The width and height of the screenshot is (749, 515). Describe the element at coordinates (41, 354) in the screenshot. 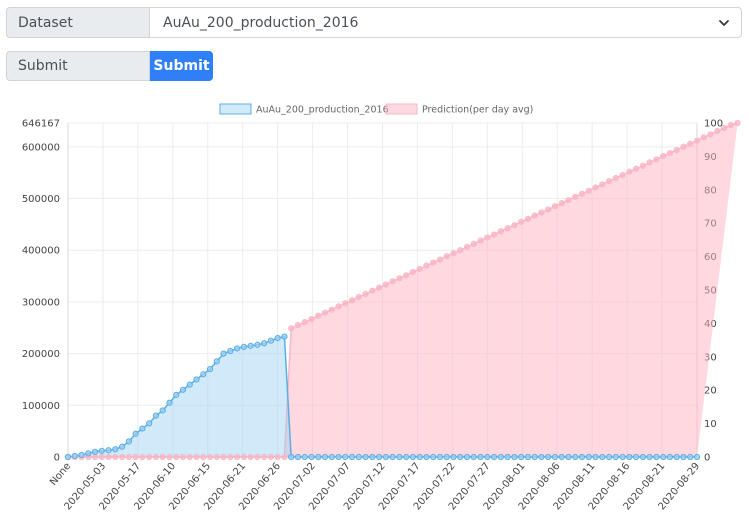

I see `y-left-tick-label: 200000` at that location.